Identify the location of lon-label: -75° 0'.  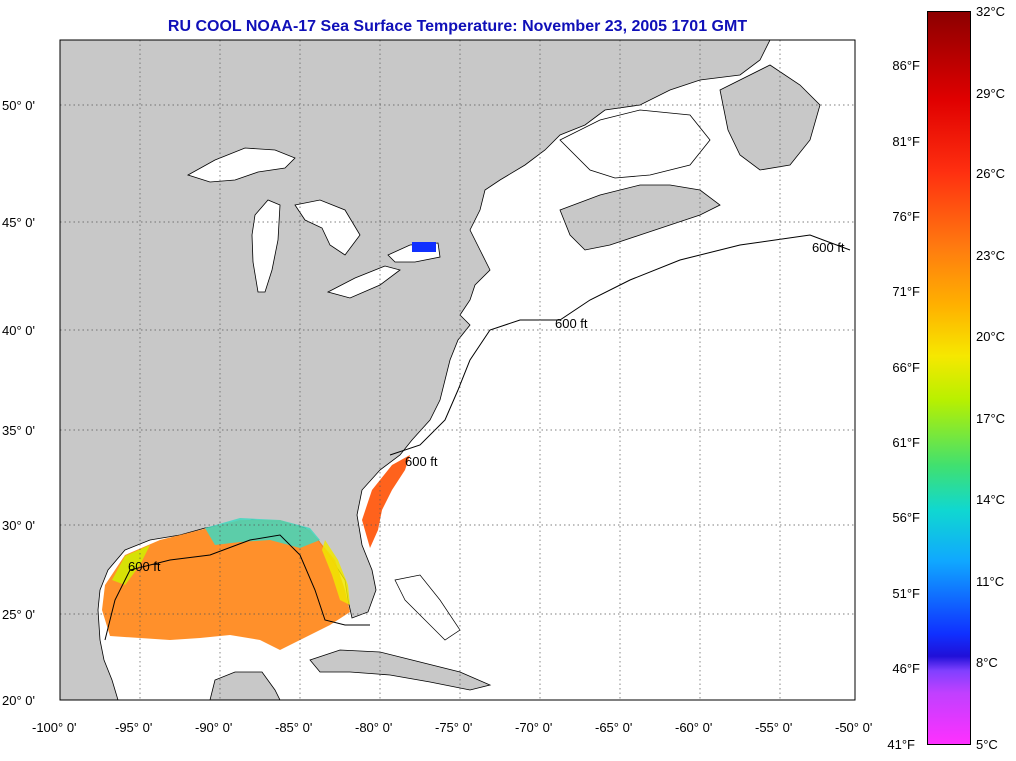
(453, 727).